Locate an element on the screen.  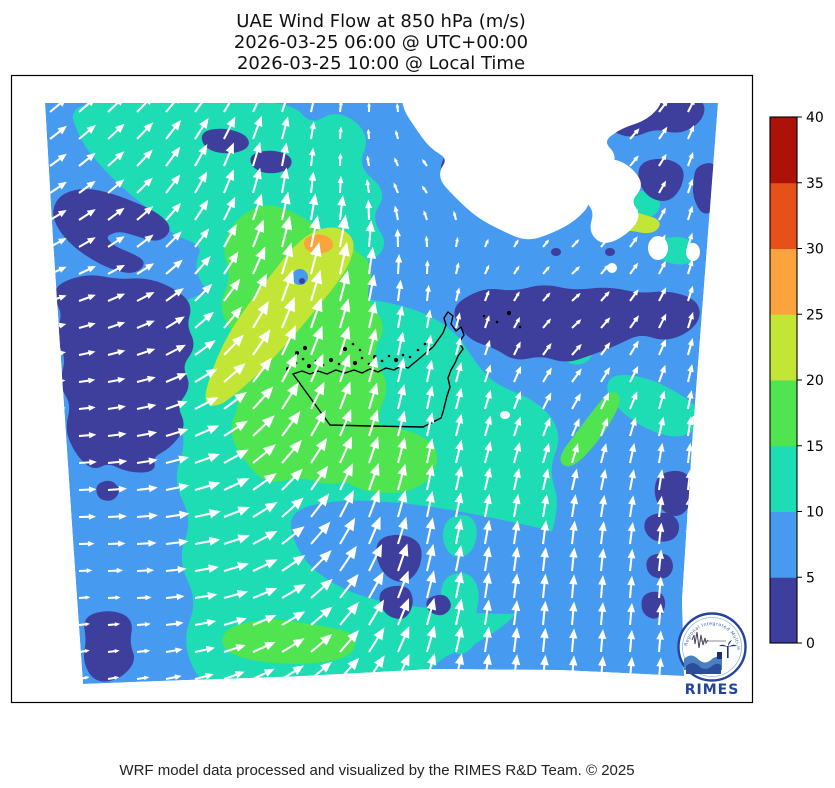
colorbar-tick-label: 15 is located at coordinates (815, 447).